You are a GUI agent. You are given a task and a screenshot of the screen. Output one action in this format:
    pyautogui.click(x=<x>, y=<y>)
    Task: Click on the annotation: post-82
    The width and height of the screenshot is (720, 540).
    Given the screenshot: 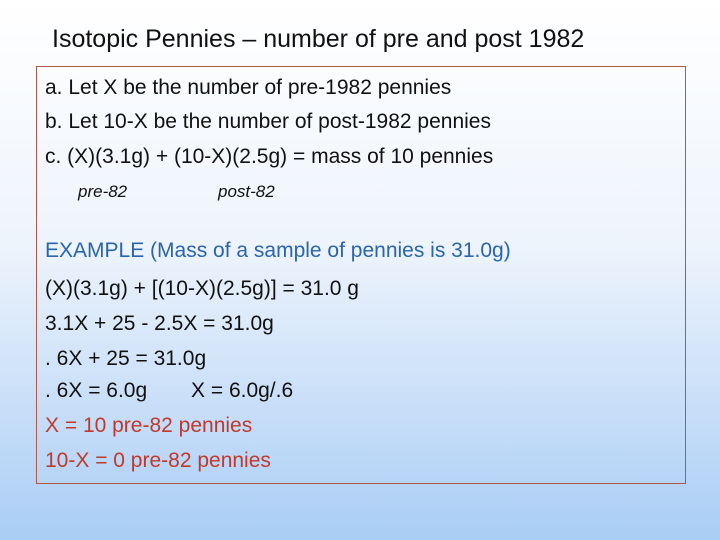 What is the action you would take?
    pyautogui.click(x=246, y=191)
    